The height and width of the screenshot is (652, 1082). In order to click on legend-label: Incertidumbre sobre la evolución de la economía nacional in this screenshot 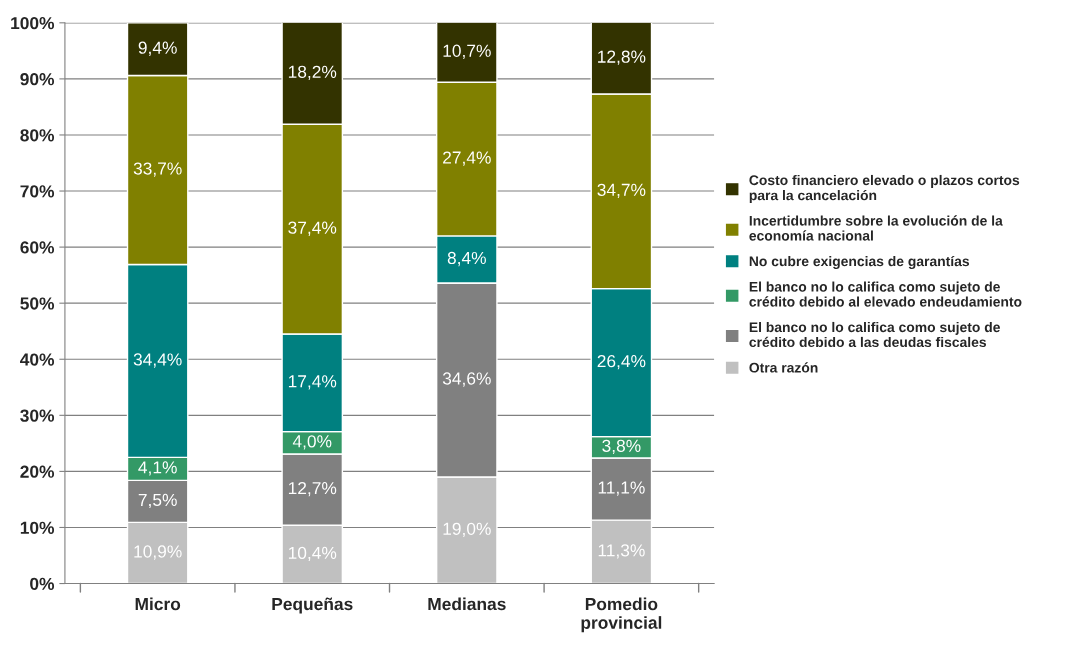, I will do `click(876, 228)`.